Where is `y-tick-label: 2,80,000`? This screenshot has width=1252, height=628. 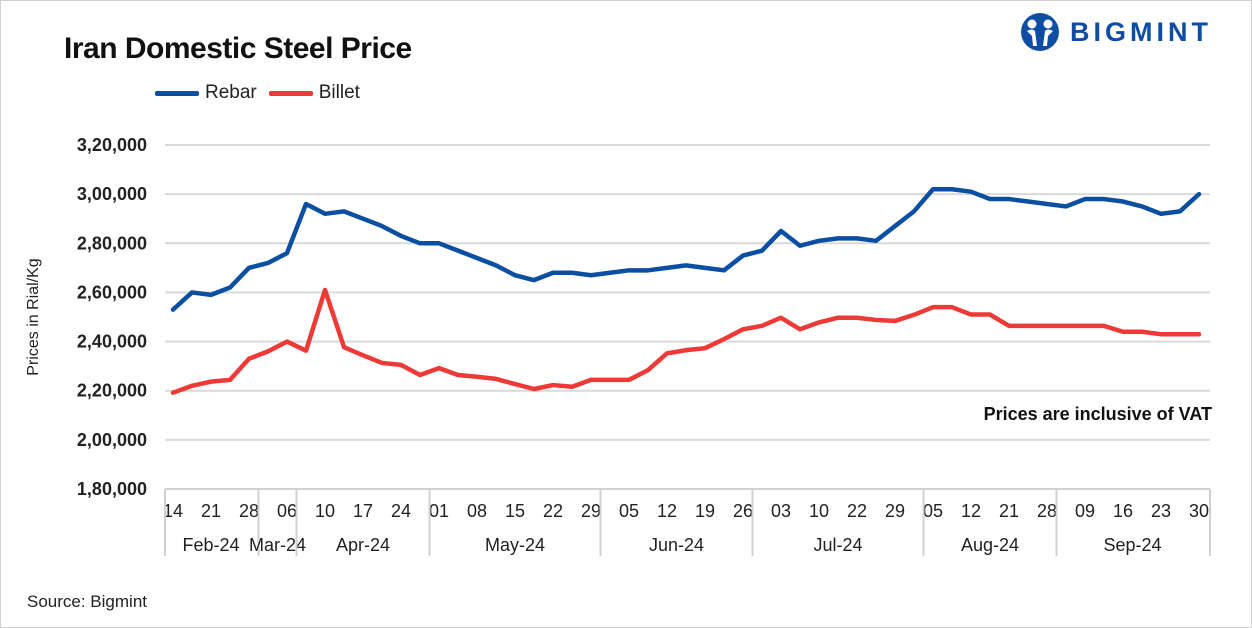
y-tick-label: 2,80,000 is located at coordinates (112, 243).